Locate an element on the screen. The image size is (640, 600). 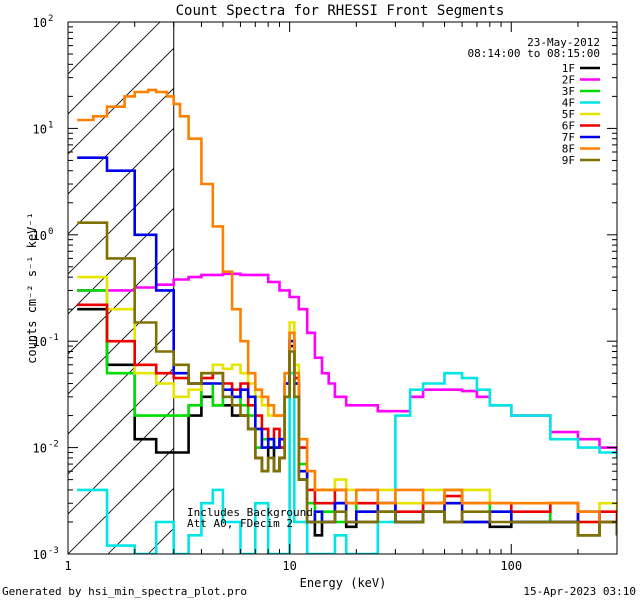
chart-title: Count Spectra for RHESSI Front Segments is located at coordinates (340, 11).